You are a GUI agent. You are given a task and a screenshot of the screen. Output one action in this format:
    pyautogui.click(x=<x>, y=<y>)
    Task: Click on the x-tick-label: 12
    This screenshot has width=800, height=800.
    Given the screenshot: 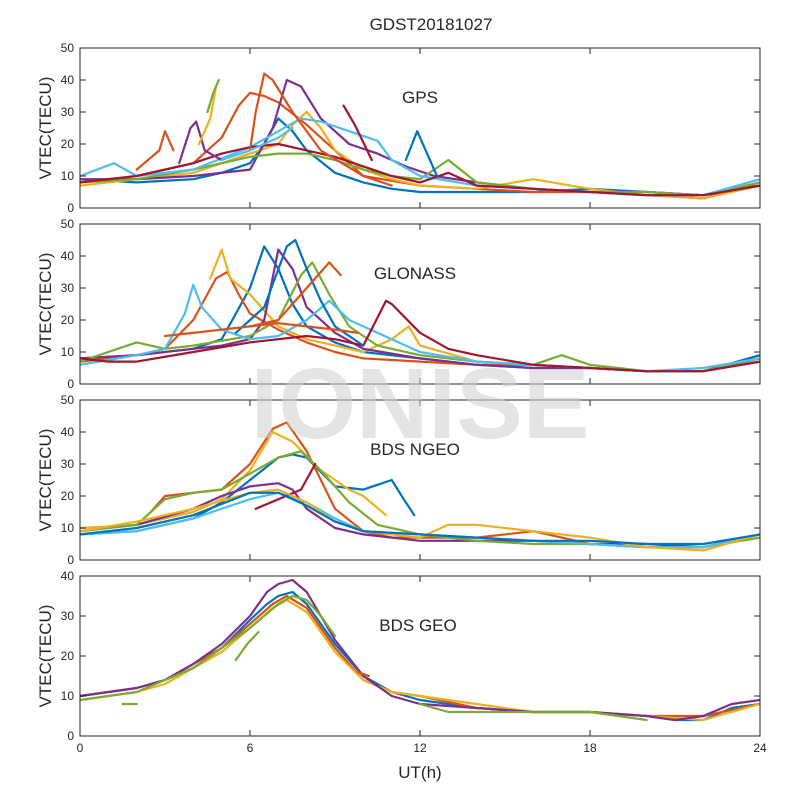 What is the action you would take?
    pyautogui.click(x=420, y=748)
    